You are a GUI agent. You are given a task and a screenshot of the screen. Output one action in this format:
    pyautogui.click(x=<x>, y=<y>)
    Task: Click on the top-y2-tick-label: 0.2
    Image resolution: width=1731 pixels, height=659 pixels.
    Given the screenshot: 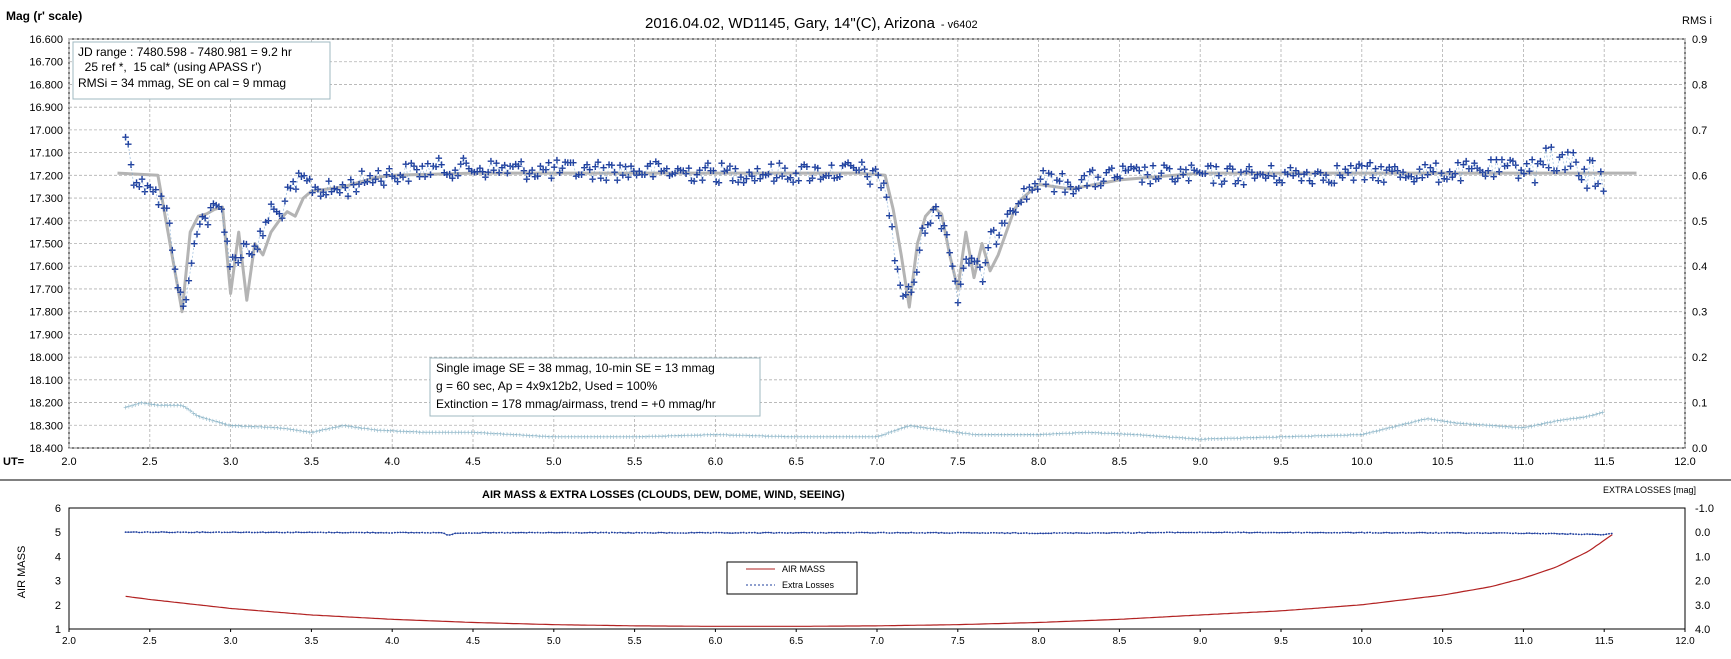 What is the action you would take?
    pyautogui.click(x=1699, y=358)
    